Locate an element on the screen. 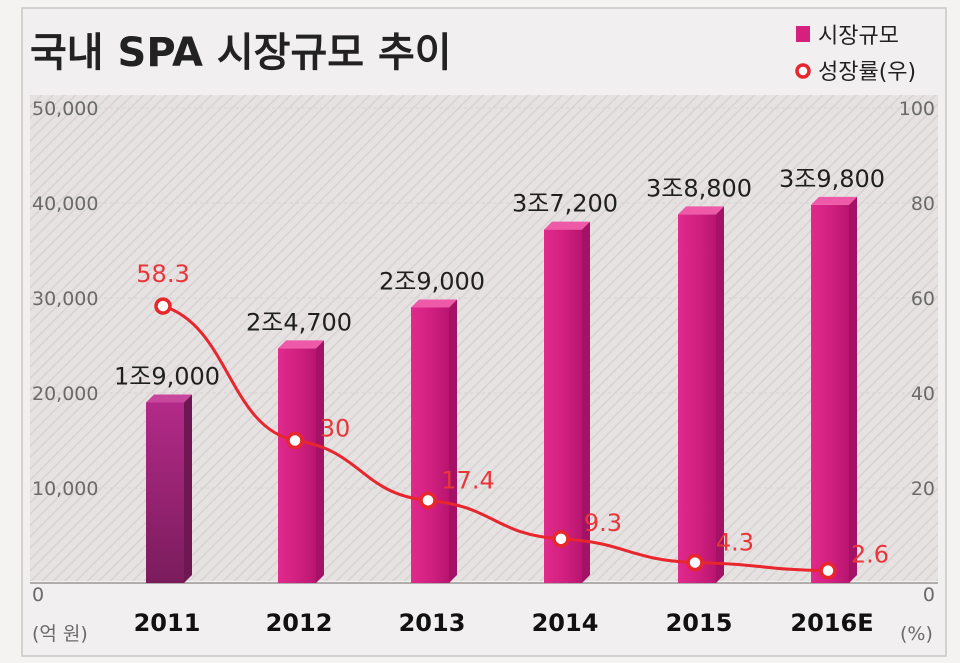 The height and width of the screenshot is (663, 960). x-tick-label: 2015 is located at coordinates (699, 623).